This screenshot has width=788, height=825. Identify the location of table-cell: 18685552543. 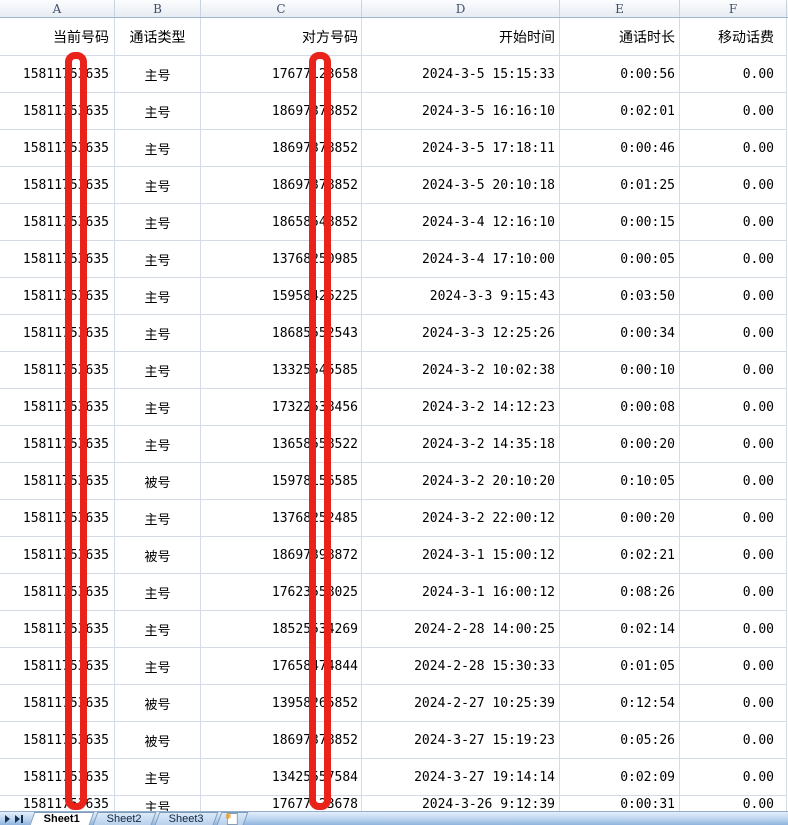
(281, 333).